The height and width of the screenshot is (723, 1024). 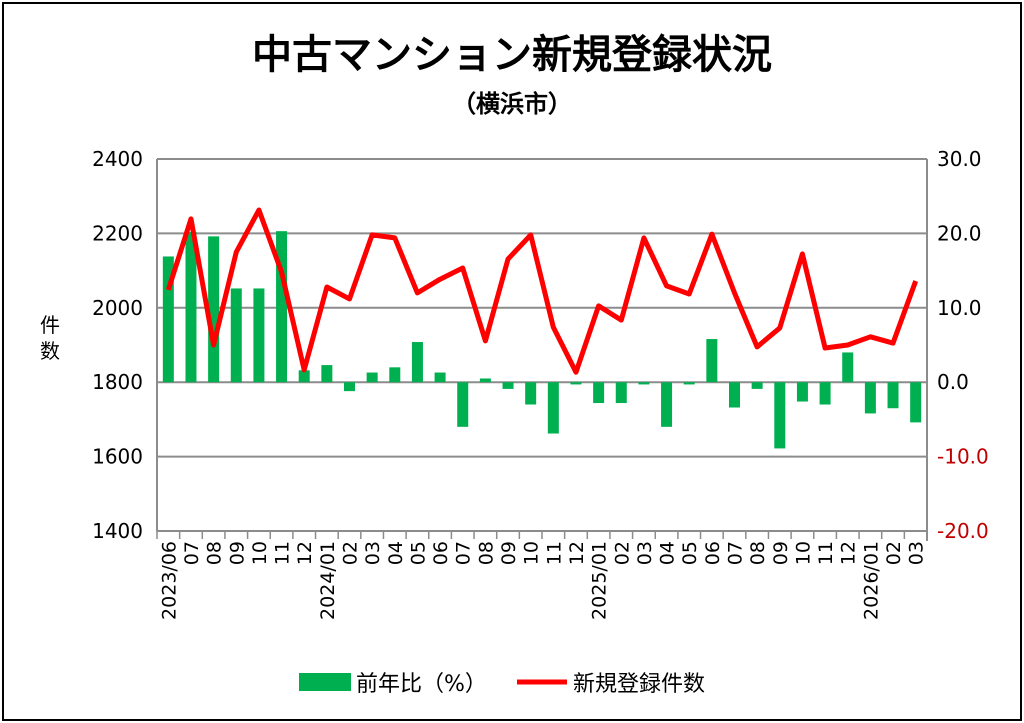 I want to click on chart-subtitle: （横浜市）, so click(x=512, y=104).